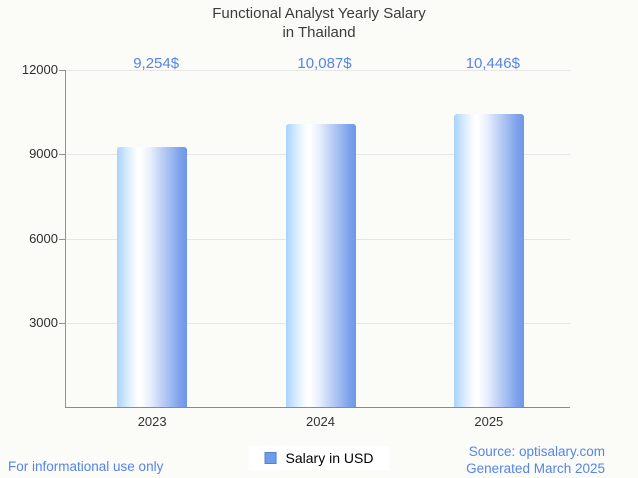 The width and height of the screenshot is (638, 478). I want to click on disclaimer-text: For informational use only, so click(86, 466).